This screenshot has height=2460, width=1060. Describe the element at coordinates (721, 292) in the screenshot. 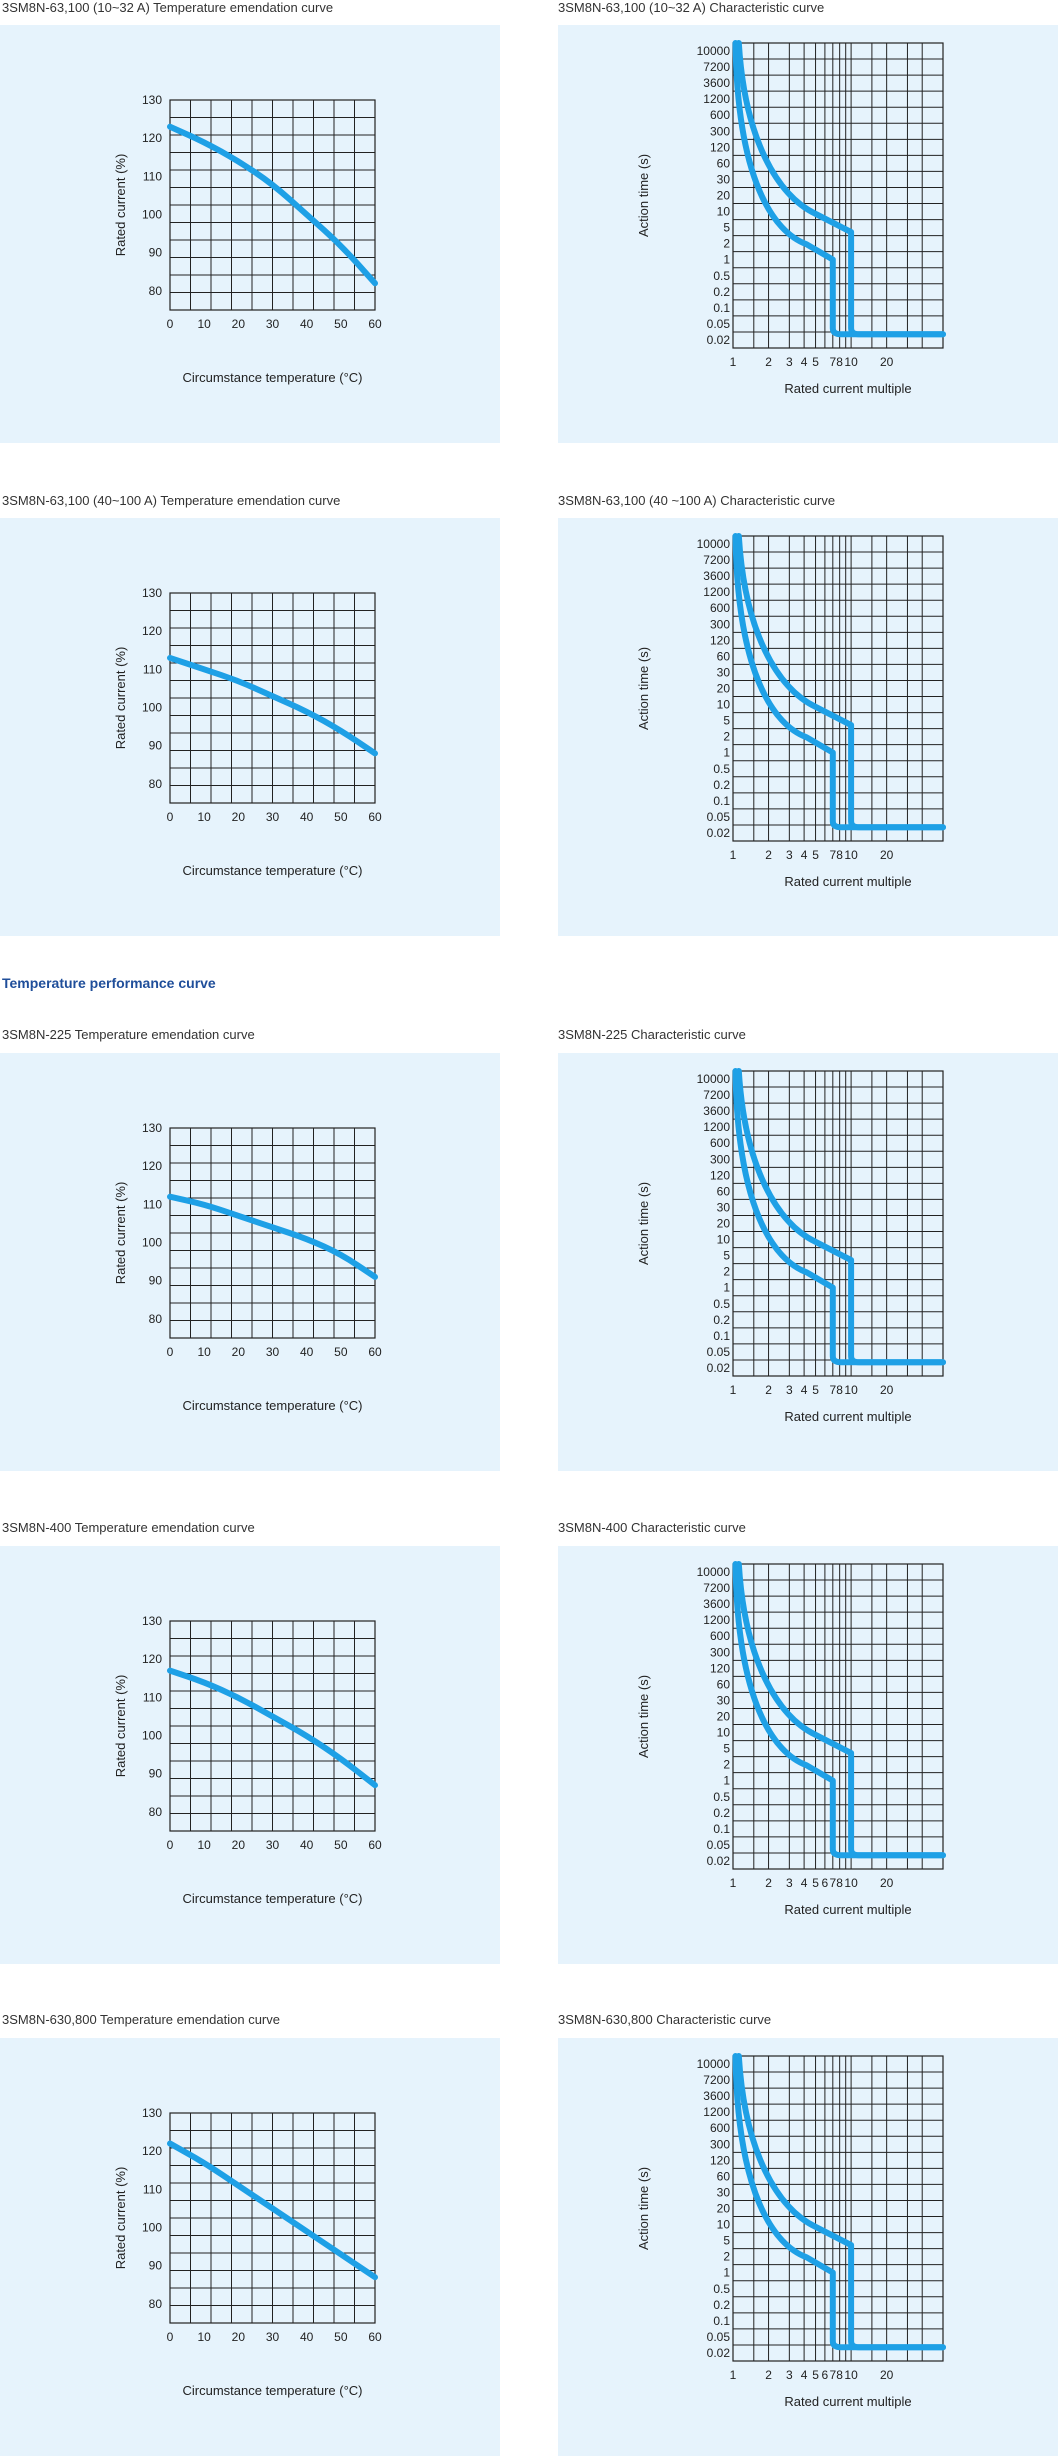

I see `y-tick-label: 0.2` at that location.